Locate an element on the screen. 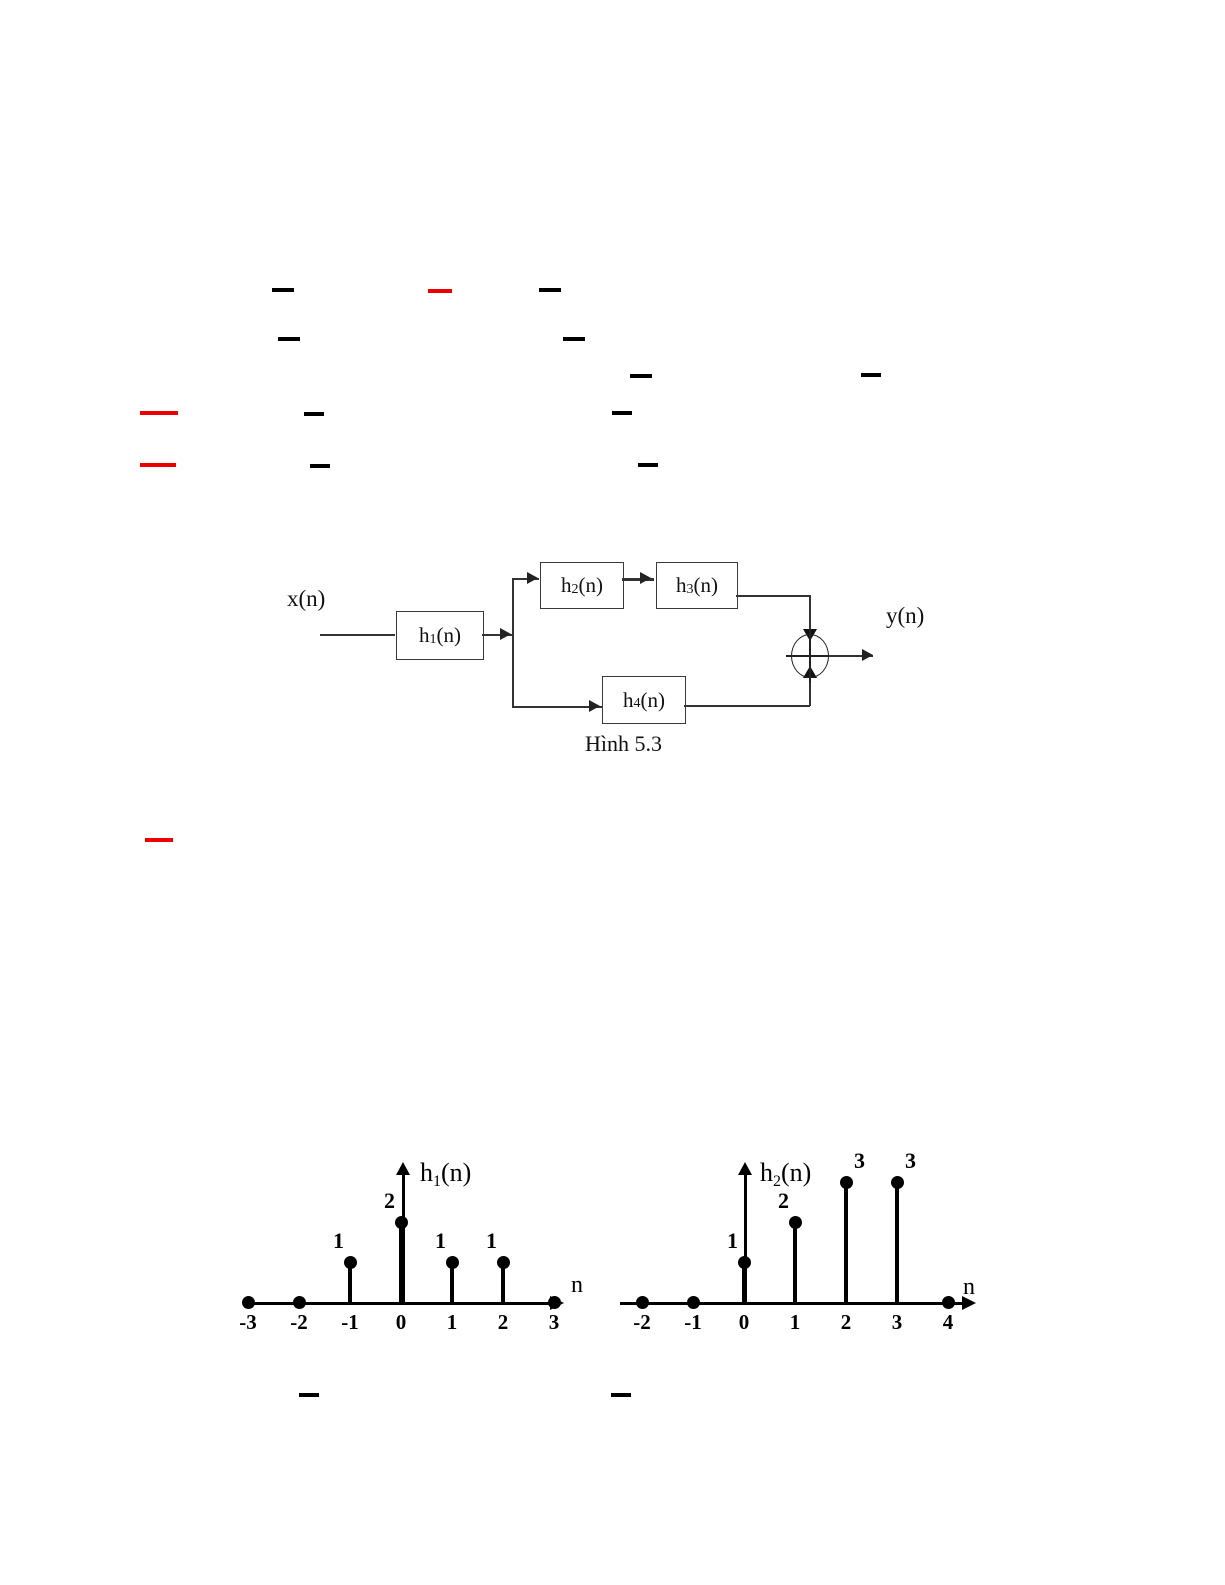 The width and height of the screenshot is (1225, 1585). plot-h2-y-axis is located at coordinates (745, 1239).